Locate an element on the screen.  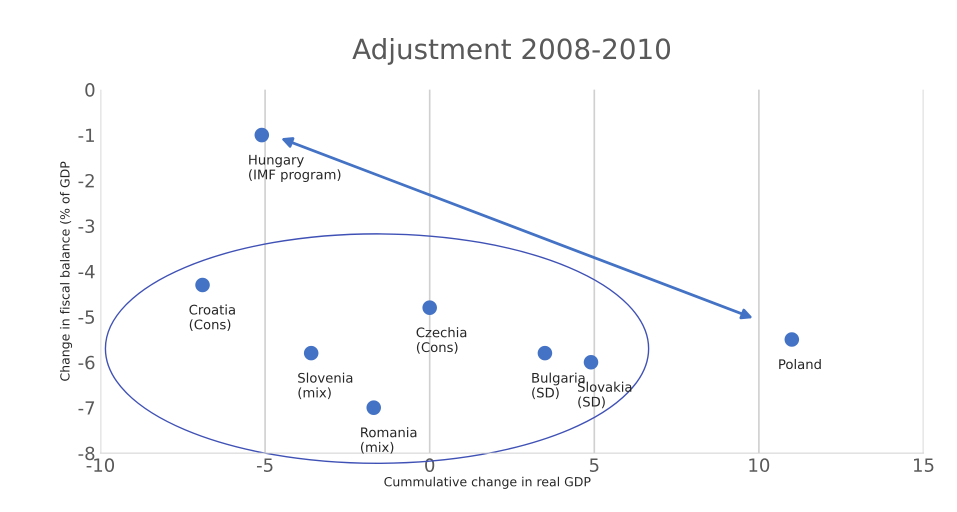
annotation: Poland is located at coordinates (800, 364).